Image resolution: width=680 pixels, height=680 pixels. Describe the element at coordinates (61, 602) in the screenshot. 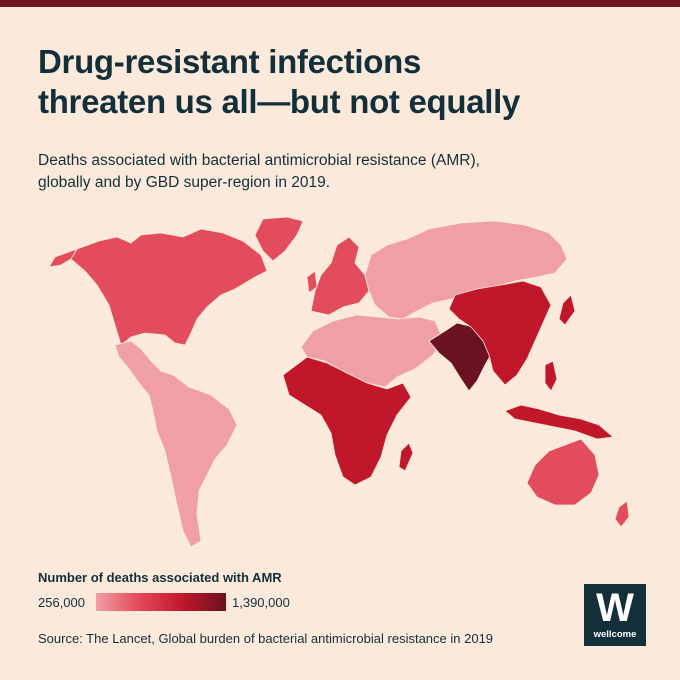

I see `legend-min-label: 256,000` at that location.